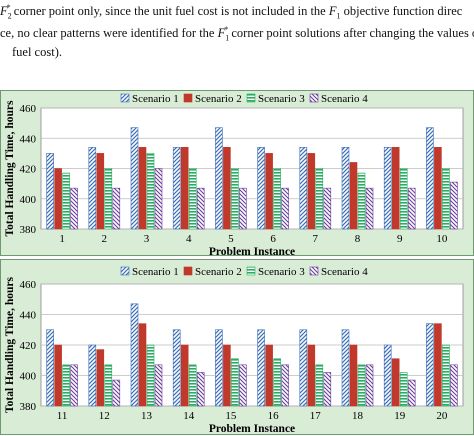  What do you see at coordinates (28, 200) in the screenshot?
I see `y-tick-label: 400` at bounding box center [28, 200].